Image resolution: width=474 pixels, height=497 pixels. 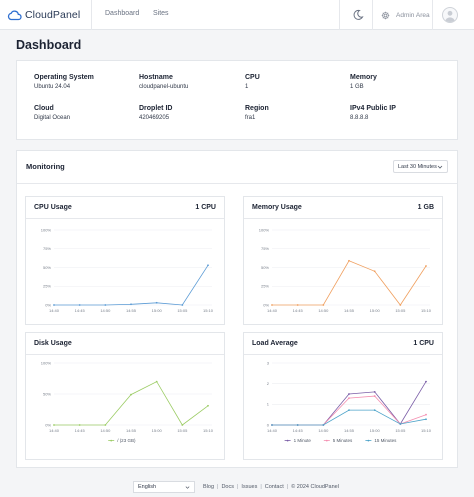 What do you see at coordinates (161, 13) in the screenshot?
I see `nav-sites: Sites` at bounding box center [161, 13].